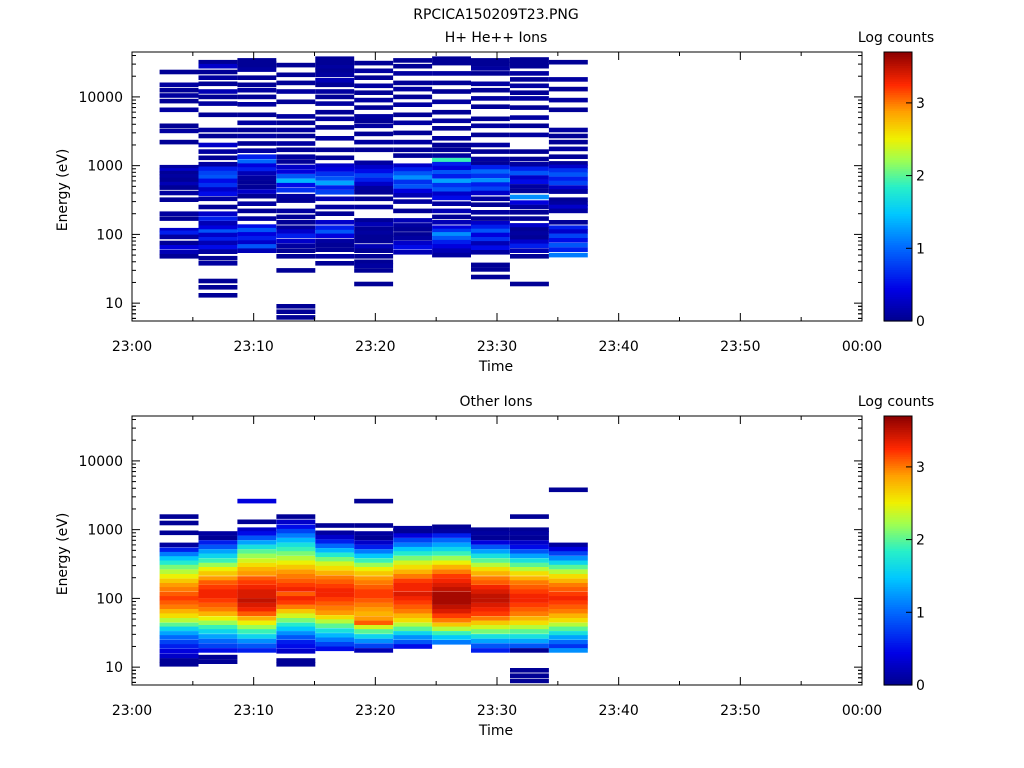 The height and width of the screenshot is (768, 1024). Describe the element at coordinates (495, 402) in the screenshot. I see `panel-2-title: Other Ions` at that location.